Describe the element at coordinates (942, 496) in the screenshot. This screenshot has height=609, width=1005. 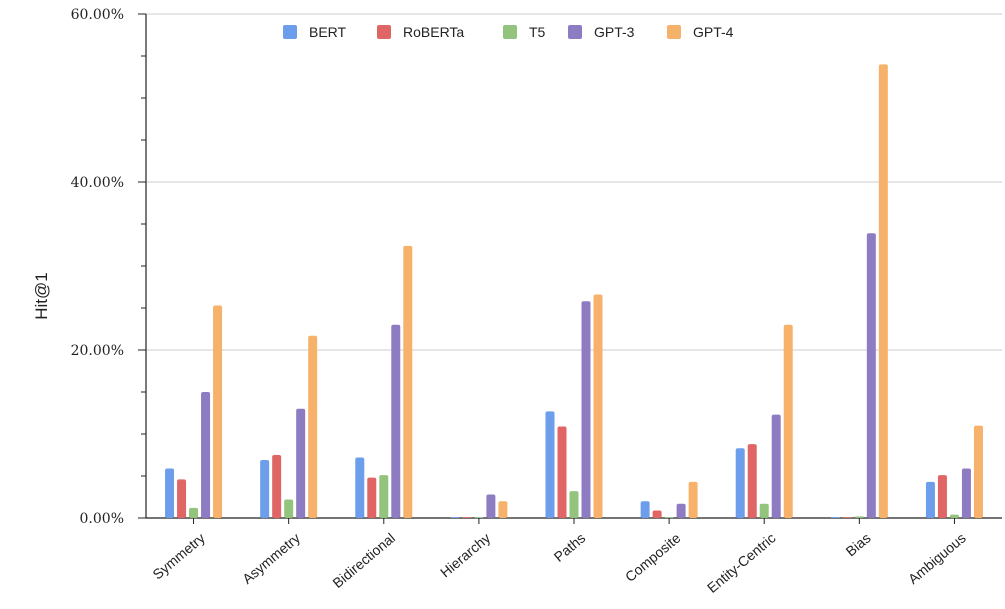
I see `bar-roberta-ambiguous` at that location.